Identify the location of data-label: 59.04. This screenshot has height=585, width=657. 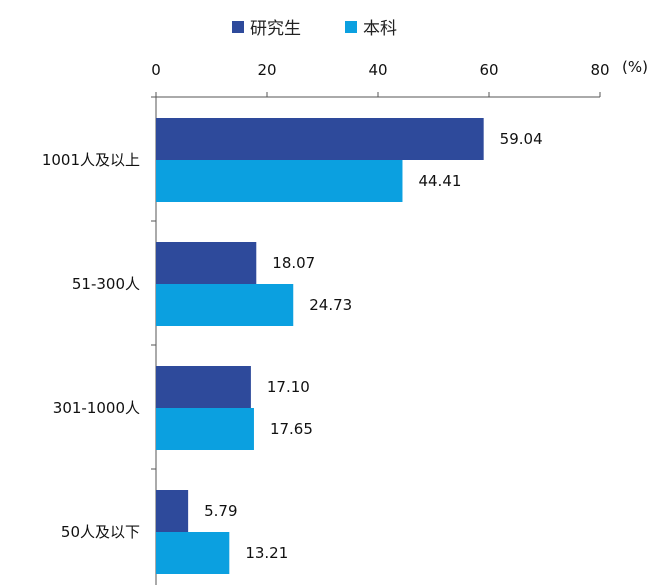
(521, 139).